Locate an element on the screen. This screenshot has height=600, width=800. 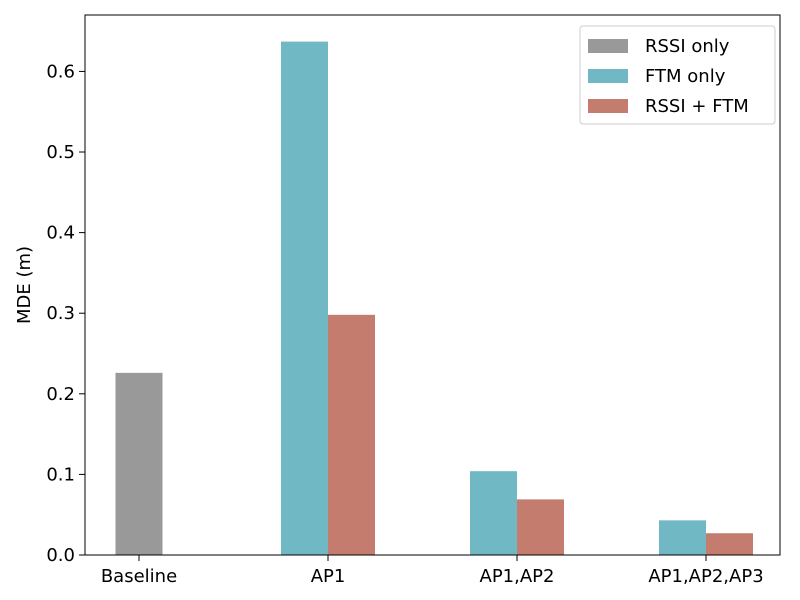
y-tick-label: 0.0 is located at coordinates (60, 555).